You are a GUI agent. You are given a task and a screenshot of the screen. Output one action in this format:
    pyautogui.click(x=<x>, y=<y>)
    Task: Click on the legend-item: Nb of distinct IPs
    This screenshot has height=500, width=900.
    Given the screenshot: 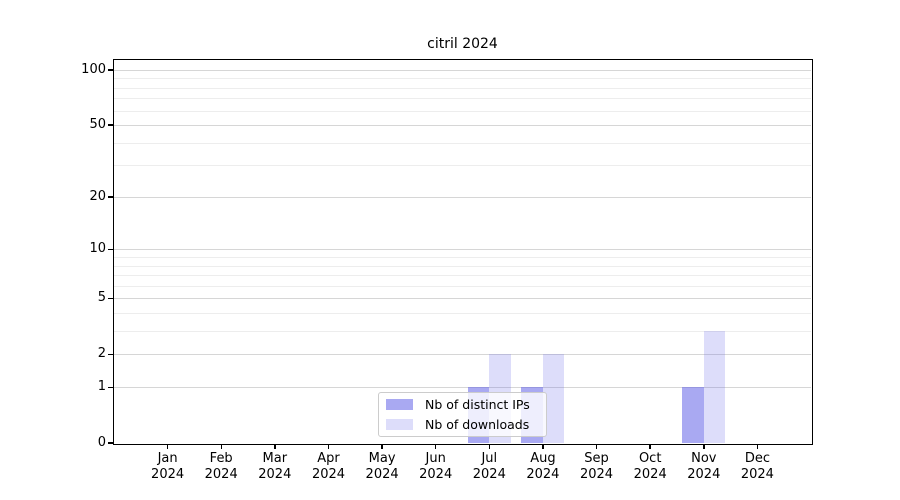 What is the action you would take?
    pyautogui.click(x=466, y=404)
    